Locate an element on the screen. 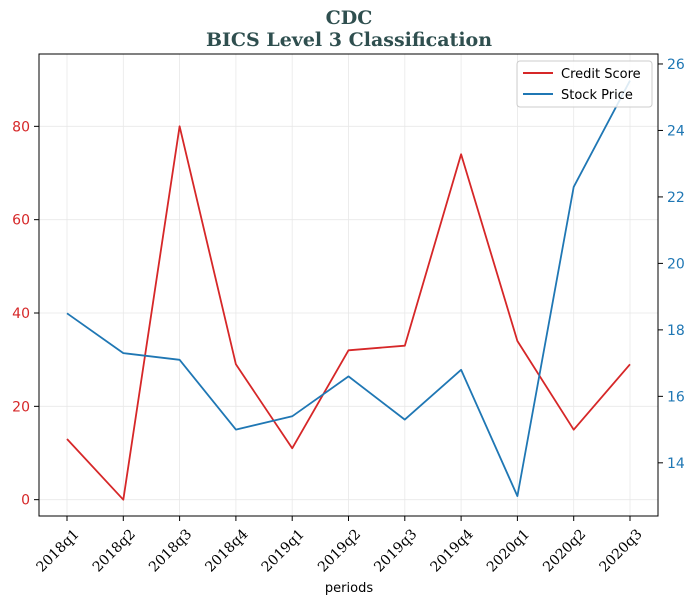 The height and width of the screenshot is (605, 698). x-tick-label: 2018q2 is located at coordinates (114, 550).